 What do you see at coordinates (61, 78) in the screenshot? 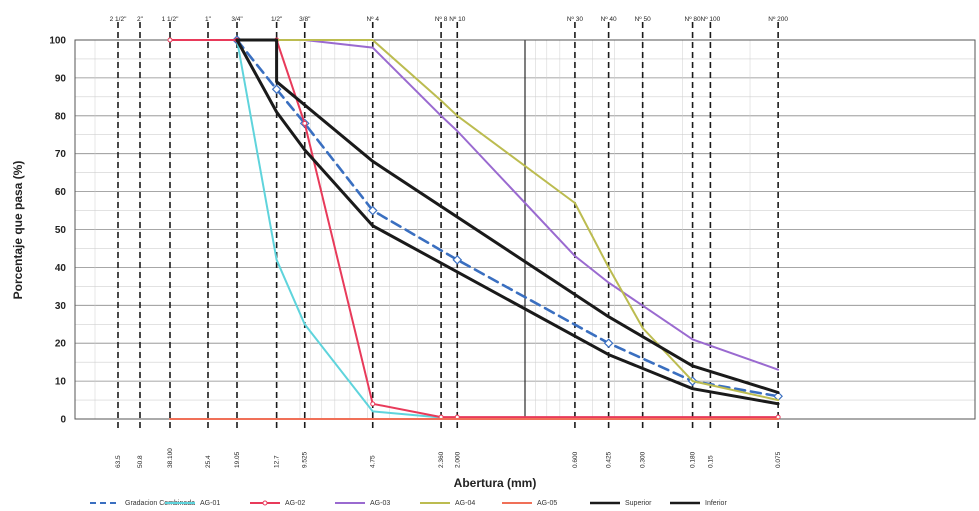
I see `y-tick-label: 90` at bounding box center [61, 78].